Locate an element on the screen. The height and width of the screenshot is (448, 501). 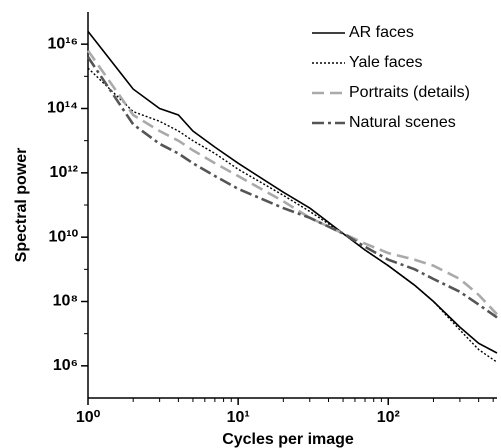
x-axis-title: Cycles per image is located at coordinates (288, 439).